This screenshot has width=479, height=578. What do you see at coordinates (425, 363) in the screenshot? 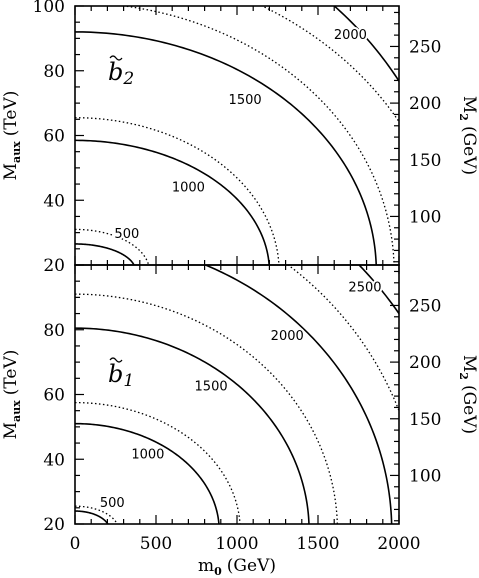
I see `bottom-y2tick-label: 200` at bounding box center [425, 363].